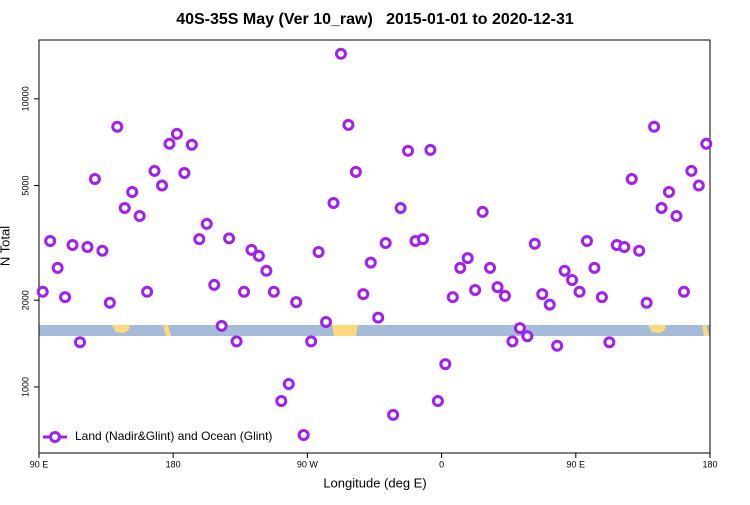 The width and height of the screenshot is (750, 505). Describe the element at coordinates (55, 437) in the screenshot. I see `legend-marker` at that location.